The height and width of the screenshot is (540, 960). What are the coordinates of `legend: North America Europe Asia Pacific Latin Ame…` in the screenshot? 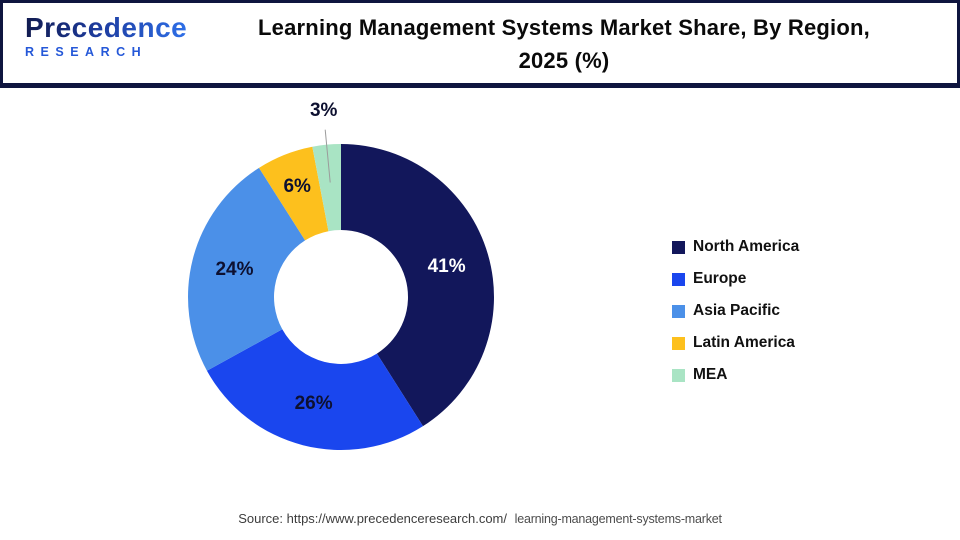 It's located at (735, 311).